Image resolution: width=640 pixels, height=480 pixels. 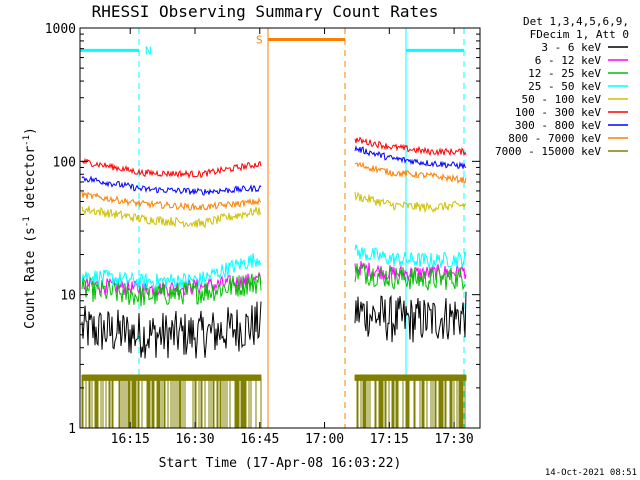 I want to click on night-marker-label-0: N, so click(x=148, y=50).